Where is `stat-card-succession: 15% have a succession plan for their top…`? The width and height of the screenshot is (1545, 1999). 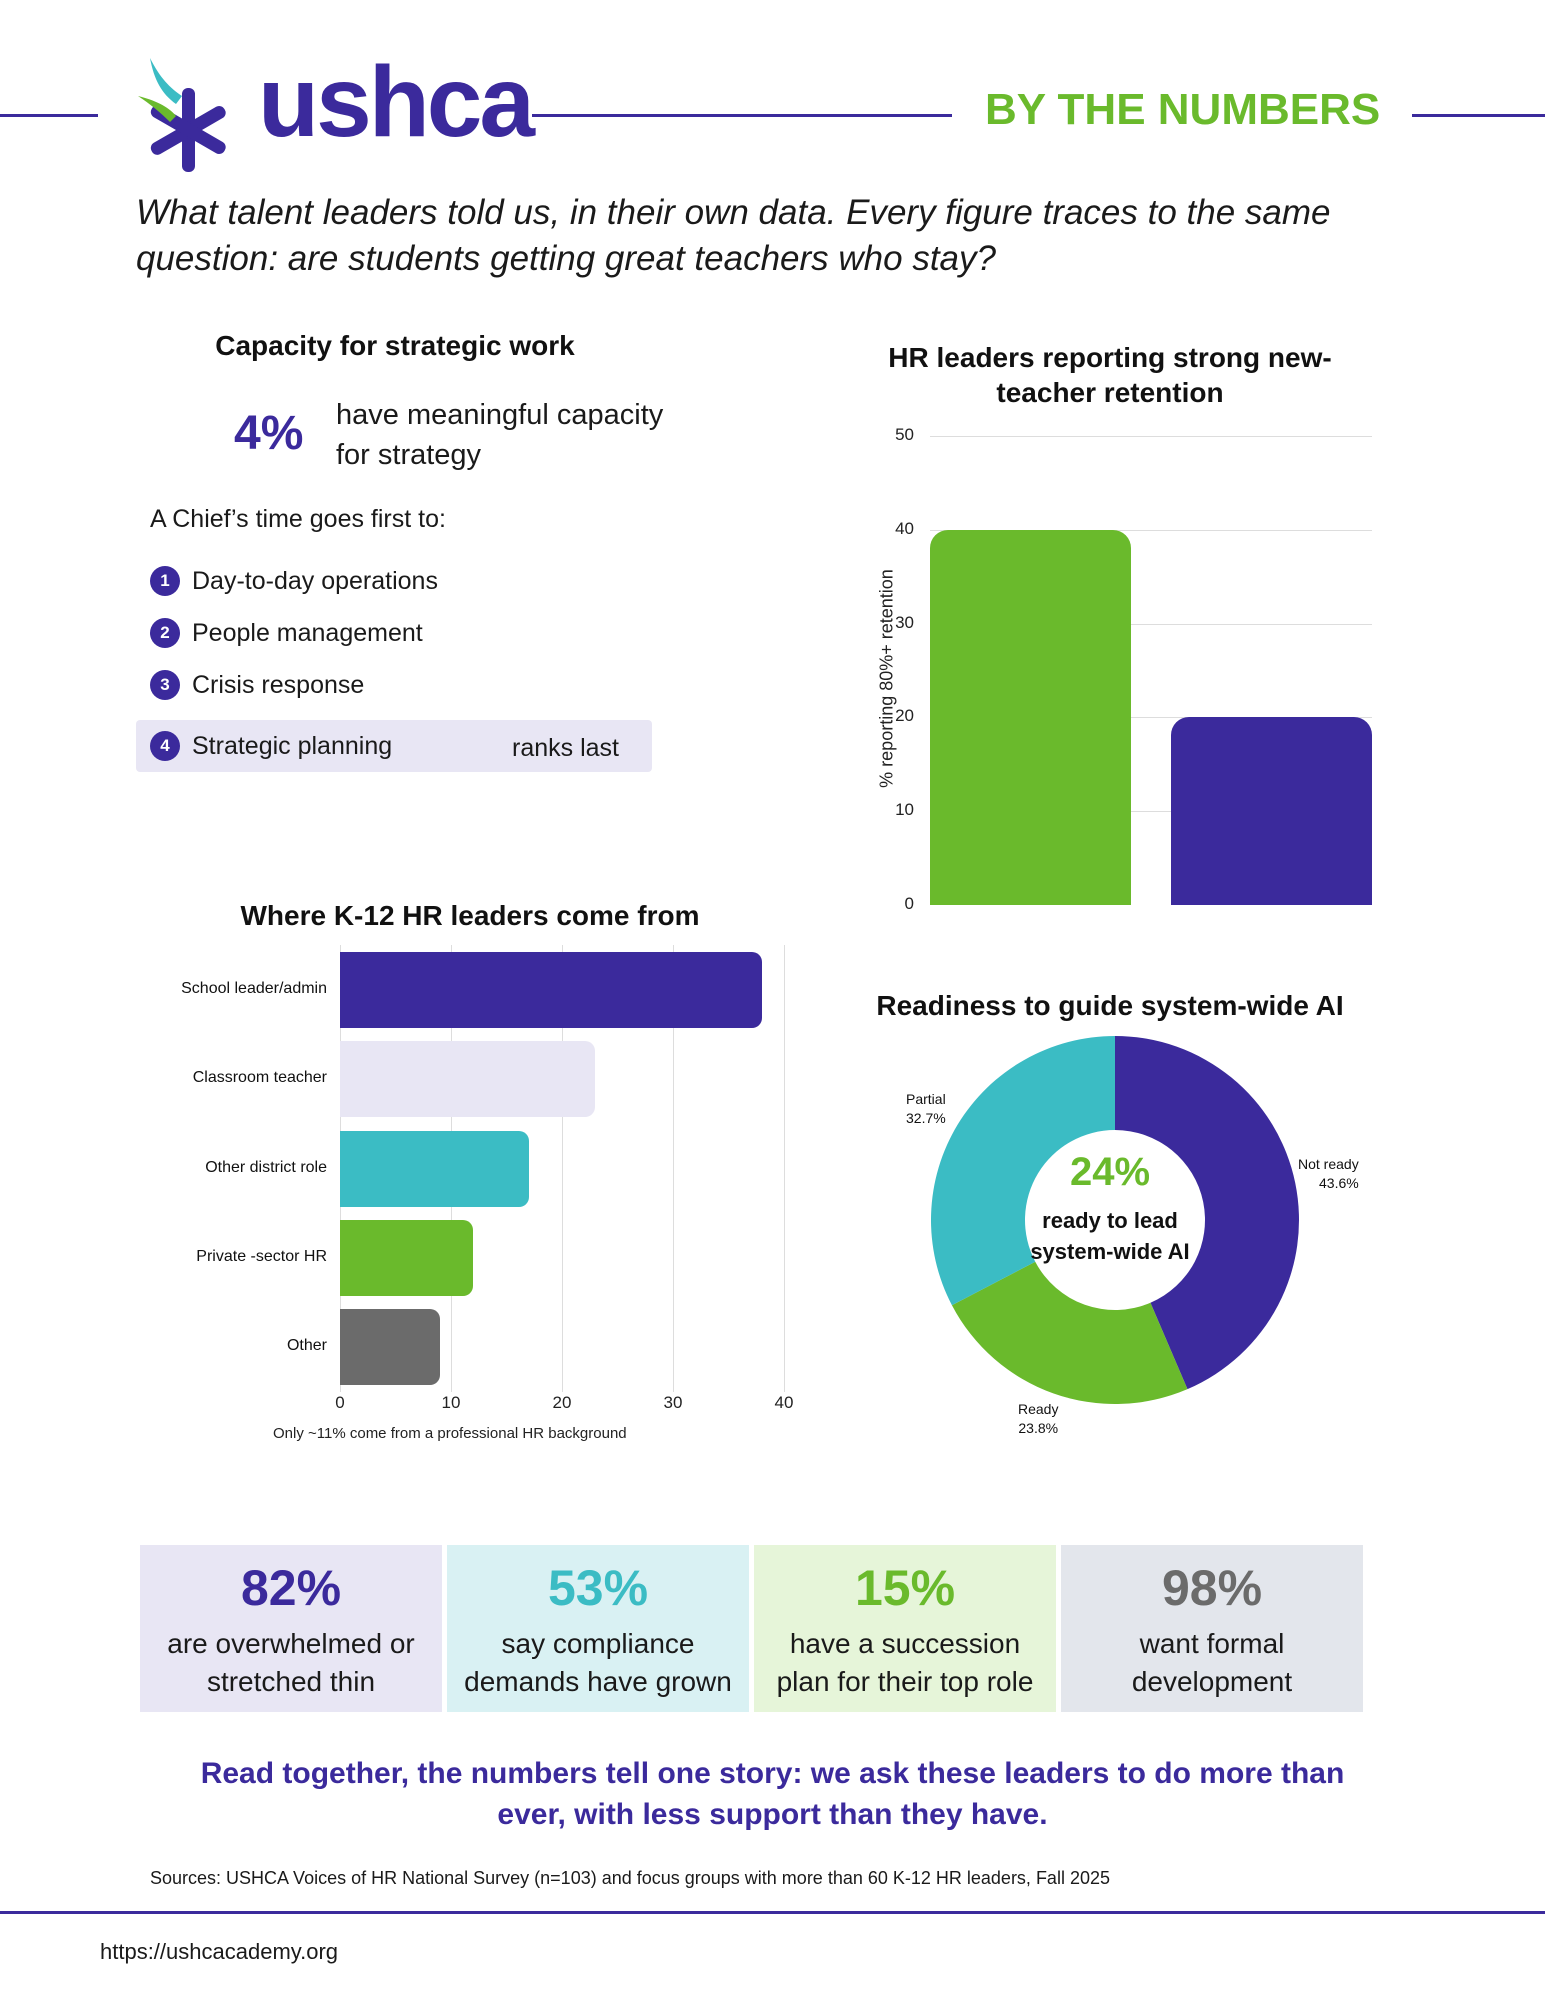 stat-card-succession: 15% have a succession plan for their top… is located at coordinates (905, 1628).